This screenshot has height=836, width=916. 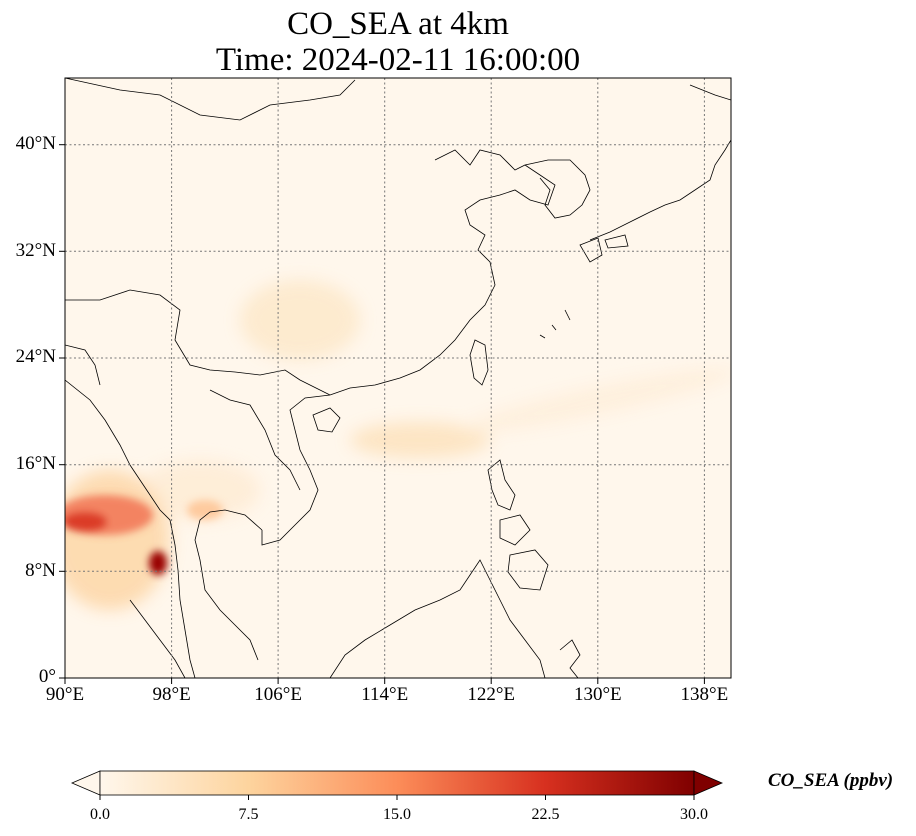 I want to click on borneo, so click(x=437, y=618).